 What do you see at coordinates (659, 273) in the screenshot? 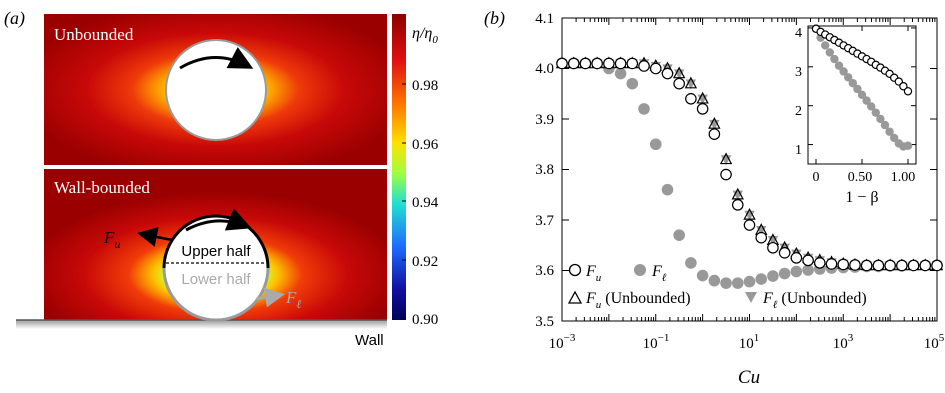
I see `legend-label-fl: Fℓ` at bounding box center [659, 273].